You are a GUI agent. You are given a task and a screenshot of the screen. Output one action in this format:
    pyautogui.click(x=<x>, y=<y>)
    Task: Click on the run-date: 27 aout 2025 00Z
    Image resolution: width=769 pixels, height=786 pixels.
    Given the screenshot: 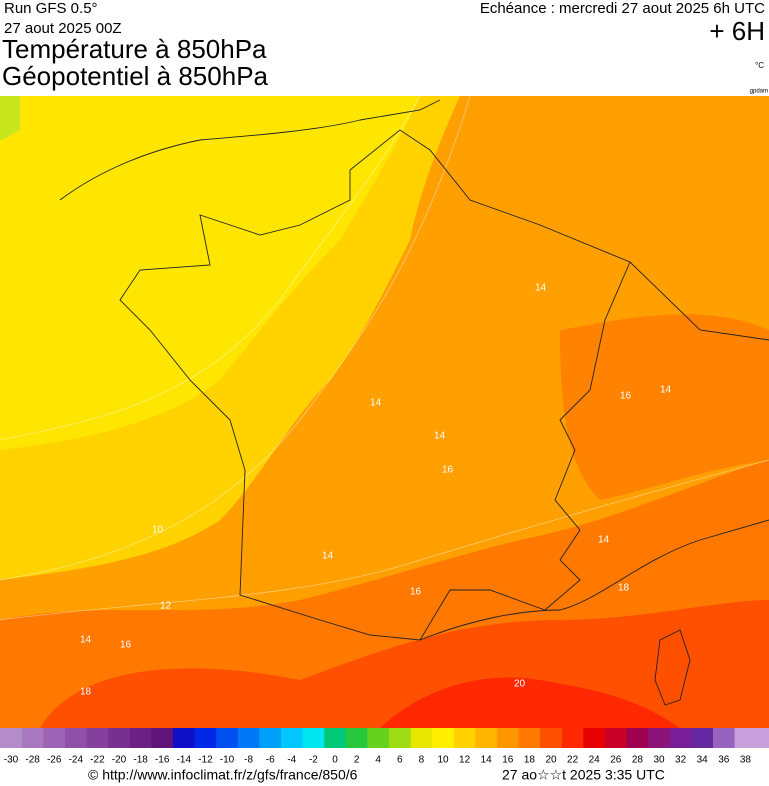 What is the action you would take?
    pyautogui.click(x=63, y=28)
    